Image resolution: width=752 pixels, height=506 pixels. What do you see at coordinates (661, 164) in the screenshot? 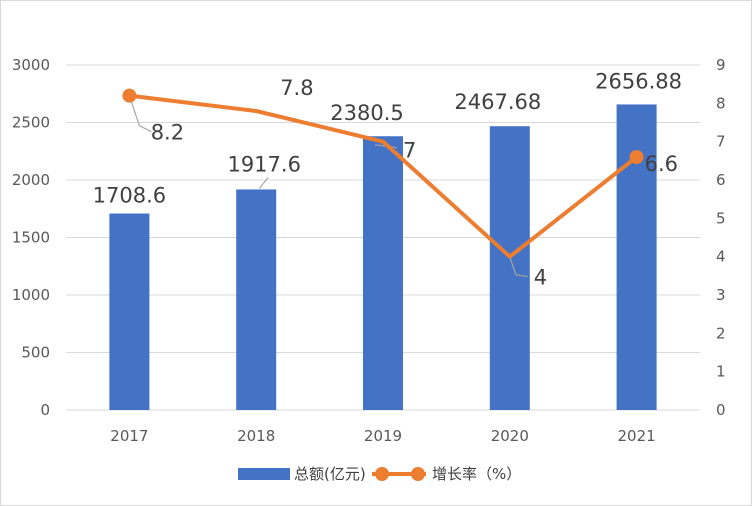
I see `line-value-label: 6.6` at bounding box center [661, 164].